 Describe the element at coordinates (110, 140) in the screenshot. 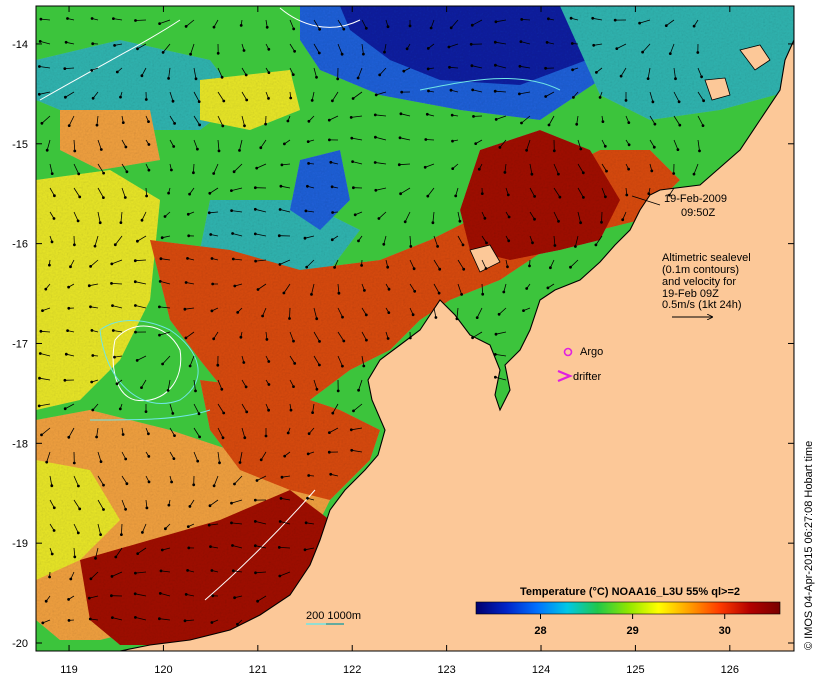

I see `sst-orange-west` at that location.